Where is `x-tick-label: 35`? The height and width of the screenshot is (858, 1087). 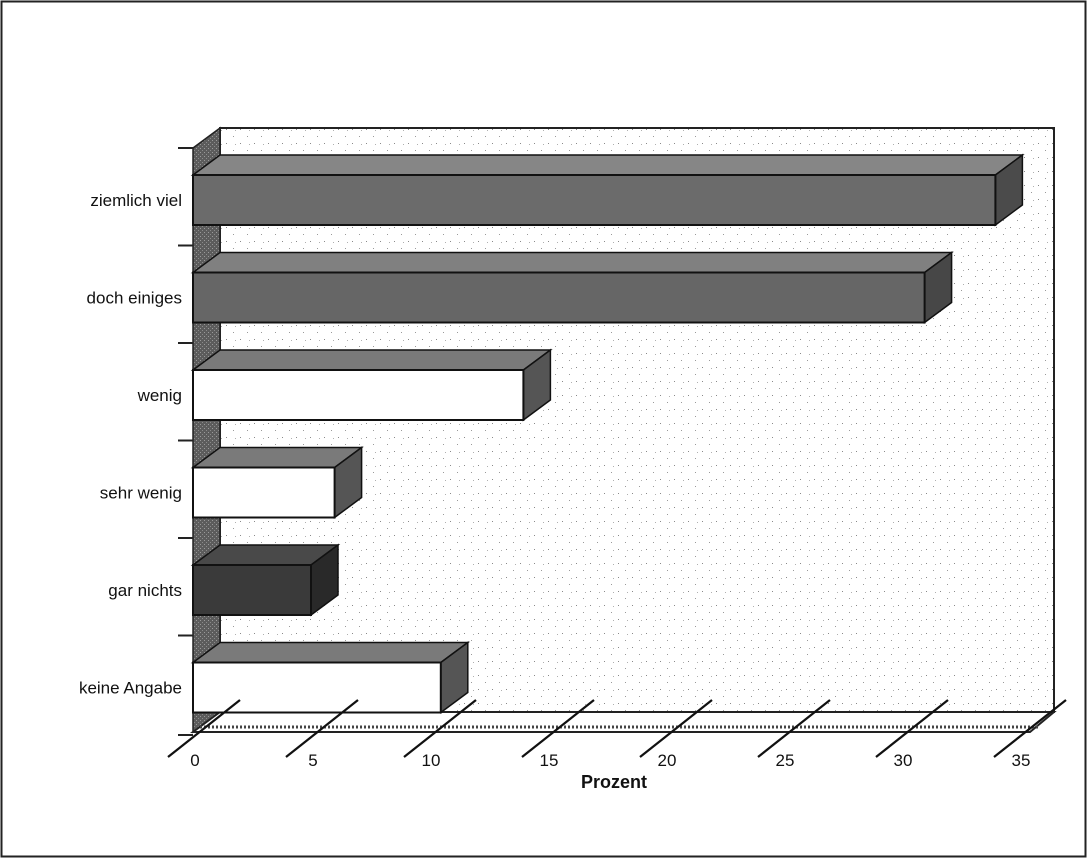 x-tick-label: 35 is located at coordinates (1021, 760).